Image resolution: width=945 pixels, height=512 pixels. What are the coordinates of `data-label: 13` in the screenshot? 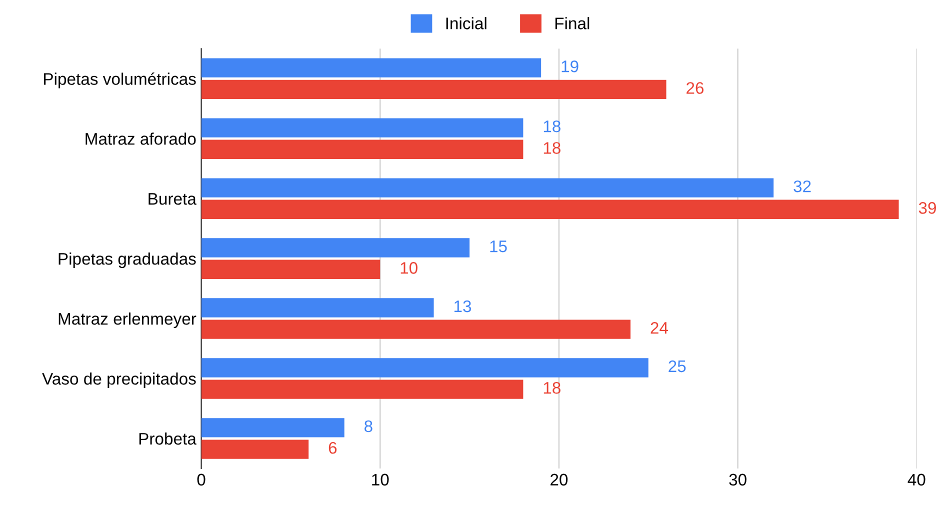 It's located at (463, 306).